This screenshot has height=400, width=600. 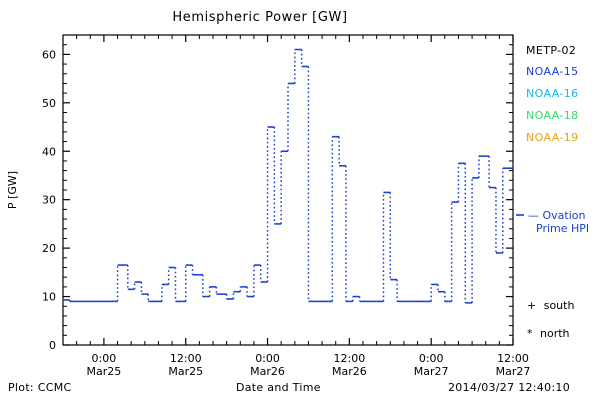 What do you see at coordinates (532, 305) in the screenshot?
I see `plus-icon: +` at bounding box center [532, 305].